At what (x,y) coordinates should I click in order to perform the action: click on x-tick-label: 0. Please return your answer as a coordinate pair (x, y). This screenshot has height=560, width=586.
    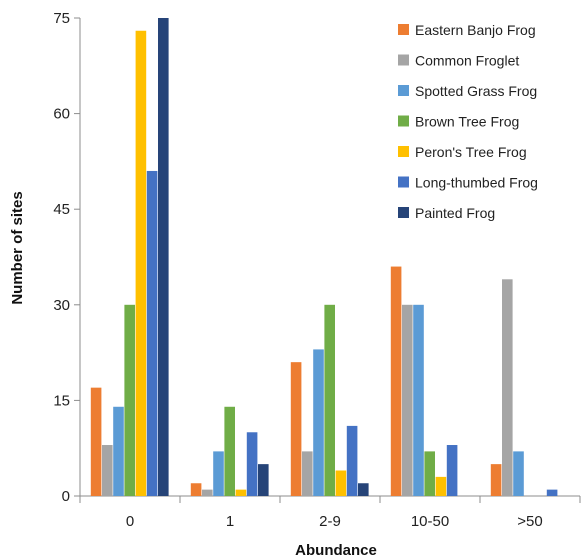
    Looking at the image, I should click on (130, 521).